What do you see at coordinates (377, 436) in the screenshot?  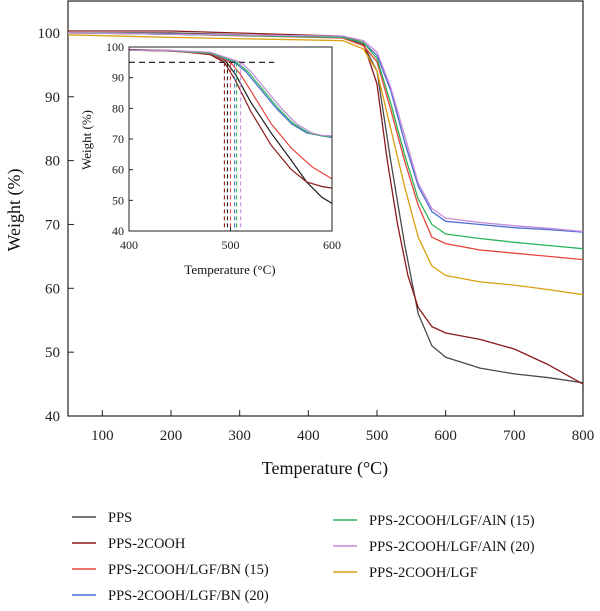 I see `x-tick-label: 500` at bounding box center [377, 436].